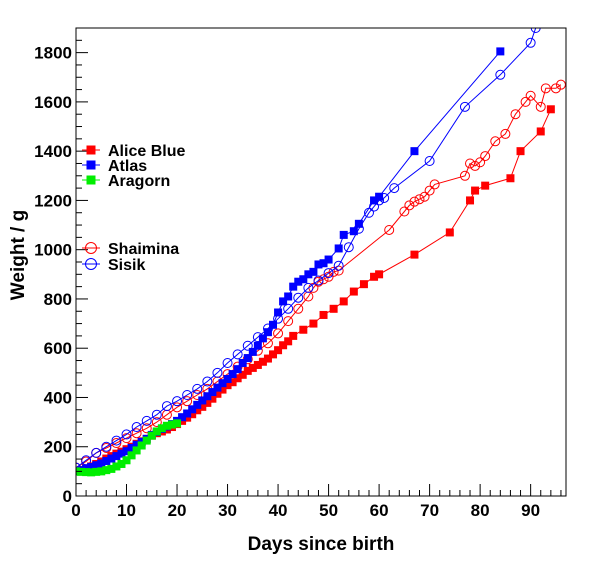 The image size is (596, 572). What do you see at coordinates (53, 200) in the screenshot?
I see `y-tick-label: 1200` at bounding box center [53, 200].